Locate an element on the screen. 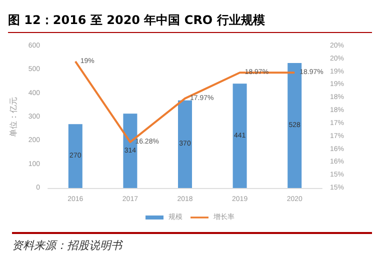 This screenshot has width=380, height=263. text: 资料来源：招股说明书 is located at coordinates (192, 242).